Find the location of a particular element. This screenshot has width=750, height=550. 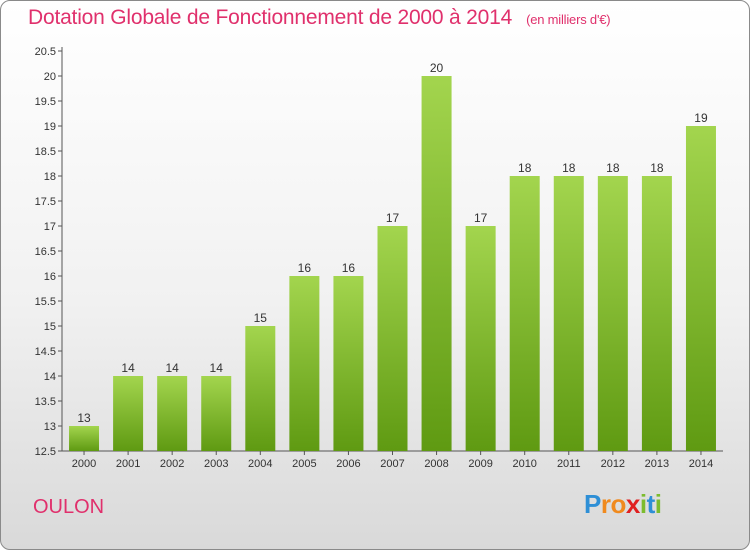

y-tick-label: 17.5 is located at coordinates (45, 202).